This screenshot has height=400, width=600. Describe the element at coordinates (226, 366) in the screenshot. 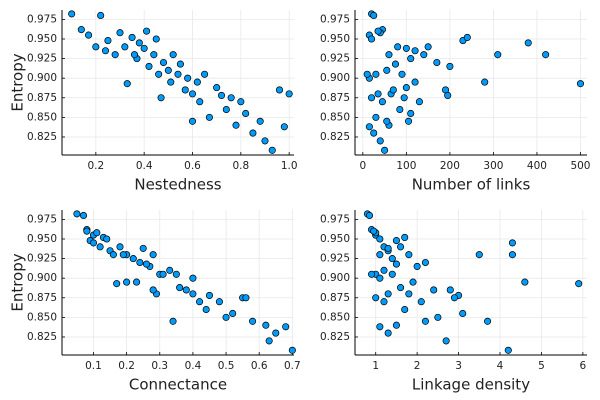

I see `x-tick-label: 0.5` at that location.